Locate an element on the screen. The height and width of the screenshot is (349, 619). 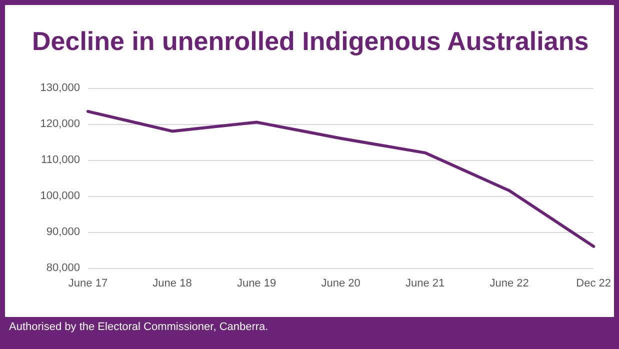
y-tick-label: 100,000 is located at coordinates (60, 196).